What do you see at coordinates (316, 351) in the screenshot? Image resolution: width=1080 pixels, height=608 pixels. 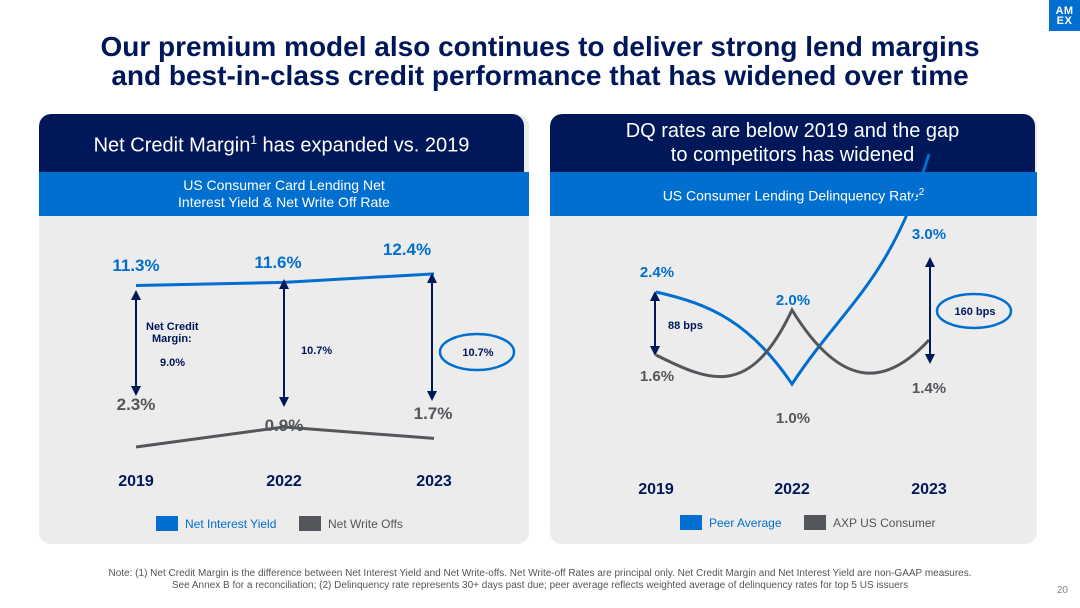 I see `spread-label-2022: 10.7%` at bounding box center [316, 351].